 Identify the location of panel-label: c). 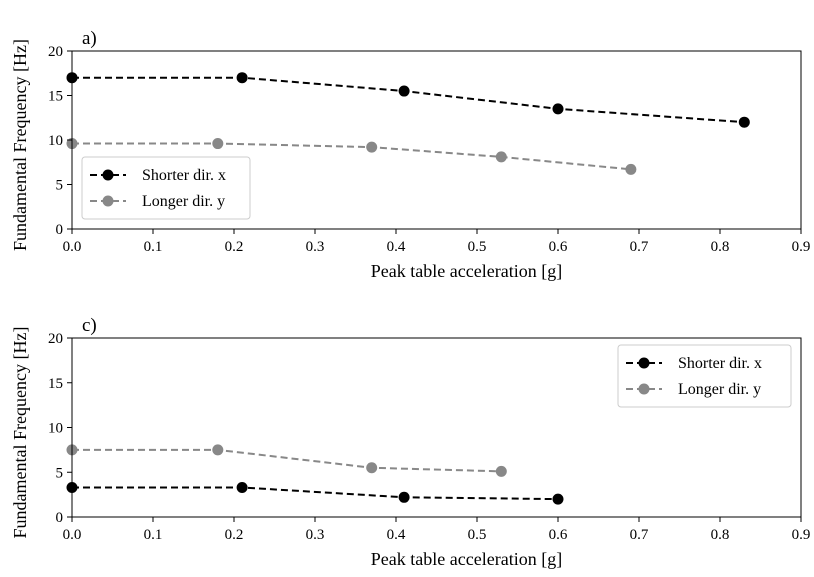
(89, 325).